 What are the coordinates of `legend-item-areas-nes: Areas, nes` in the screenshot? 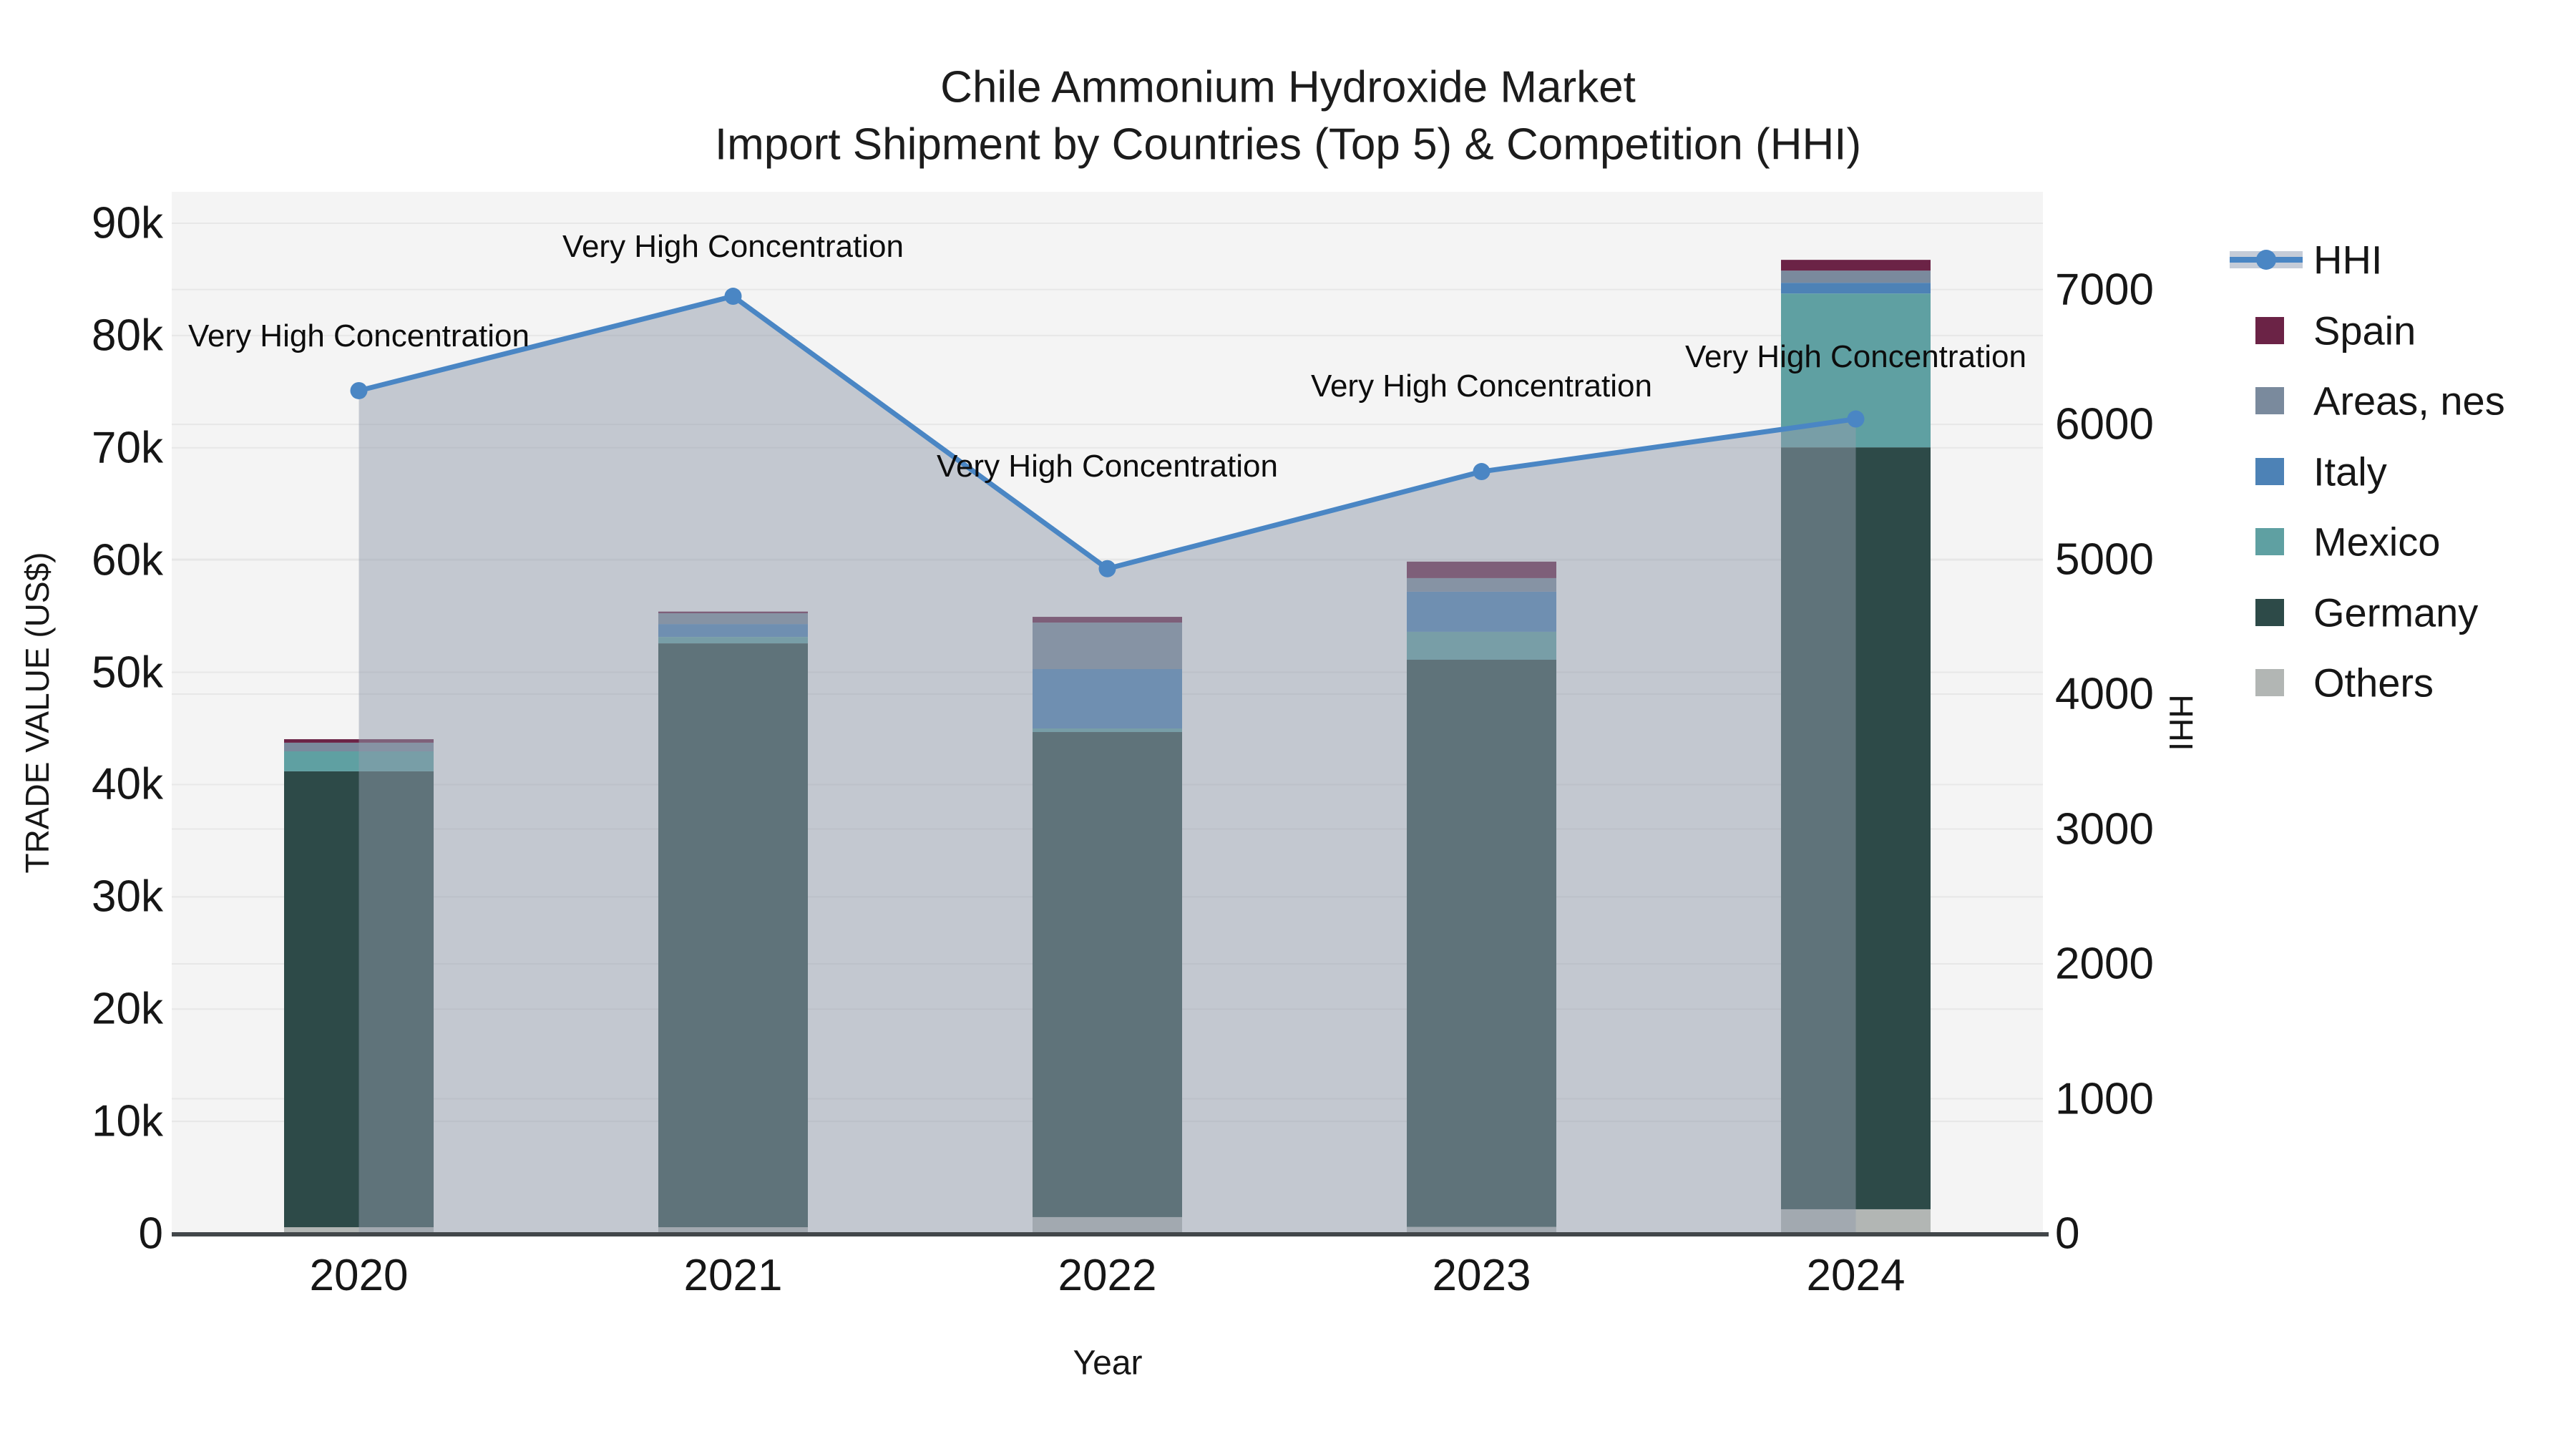 It's located at (2398, 400).